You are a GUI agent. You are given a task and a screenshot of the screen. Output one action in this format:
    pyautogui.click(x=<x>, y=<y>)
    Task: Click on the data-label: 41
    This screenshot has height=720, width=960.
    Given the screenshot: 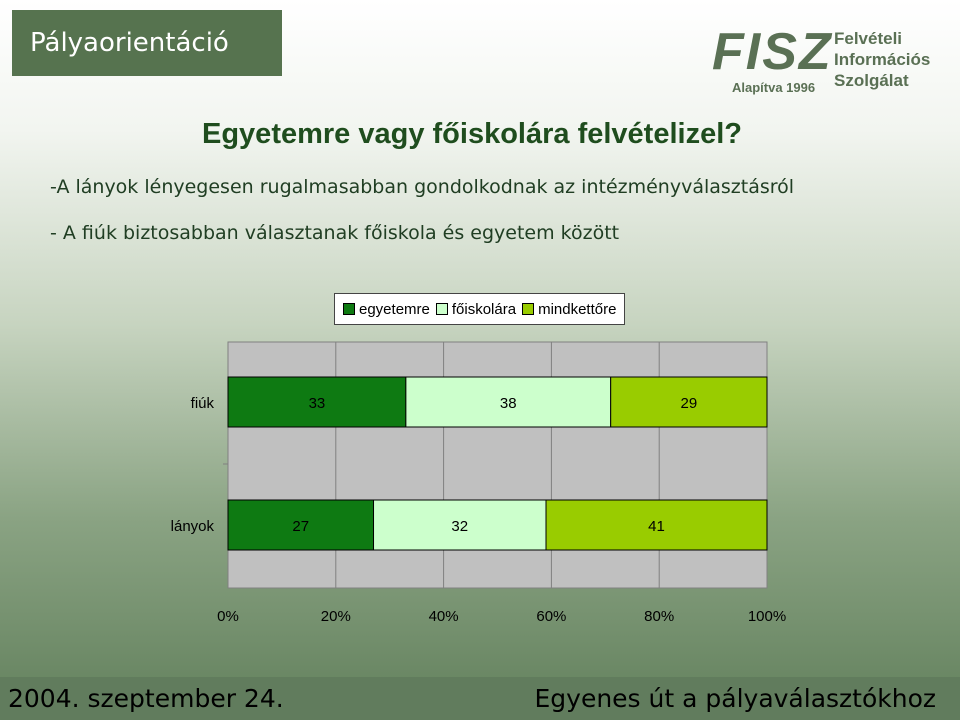 What is the action you would take?
    pyautogui.click(x=656, y=526)
    